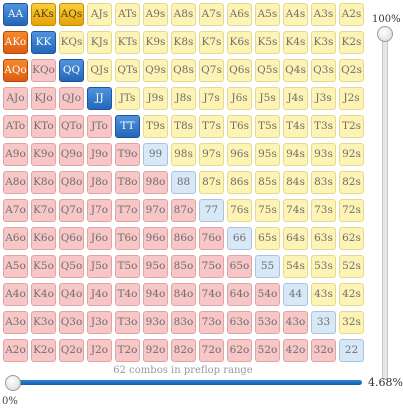  What do you see at coordinates (43, 350) in the screenshot?
I see `hand-cell-K2o: K2o` at bounding box center [43, 350].